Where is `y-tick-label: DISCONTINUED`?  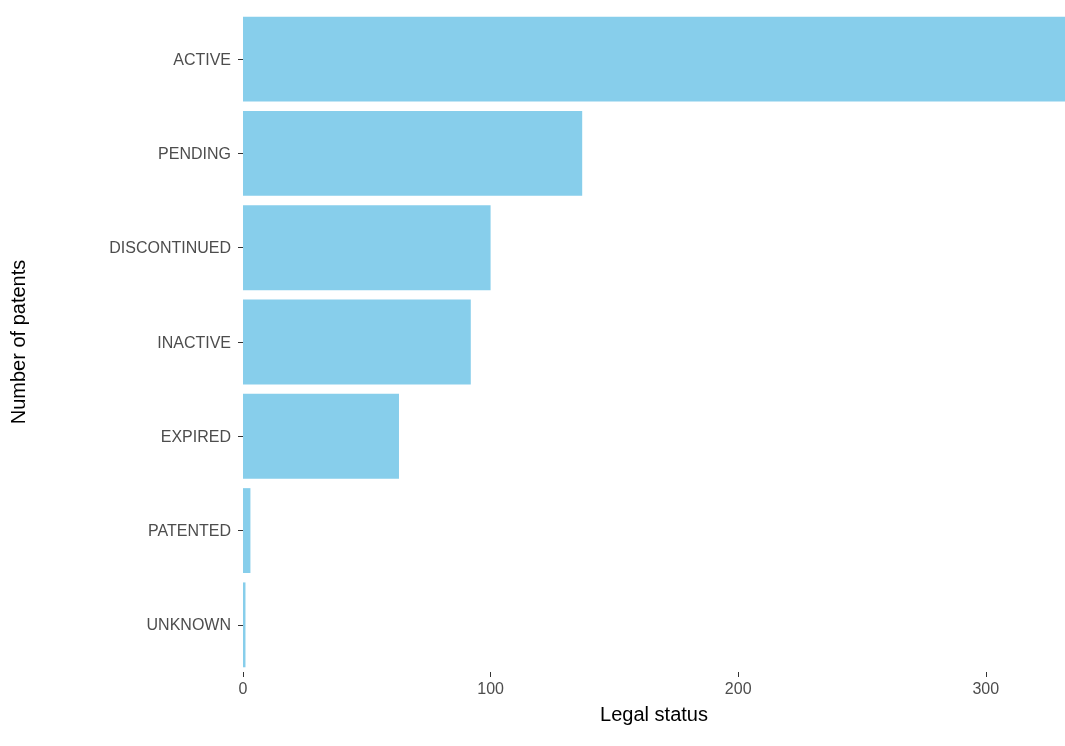 y-tick-label: DISCONTINUED is located at coordinates (170, 248).